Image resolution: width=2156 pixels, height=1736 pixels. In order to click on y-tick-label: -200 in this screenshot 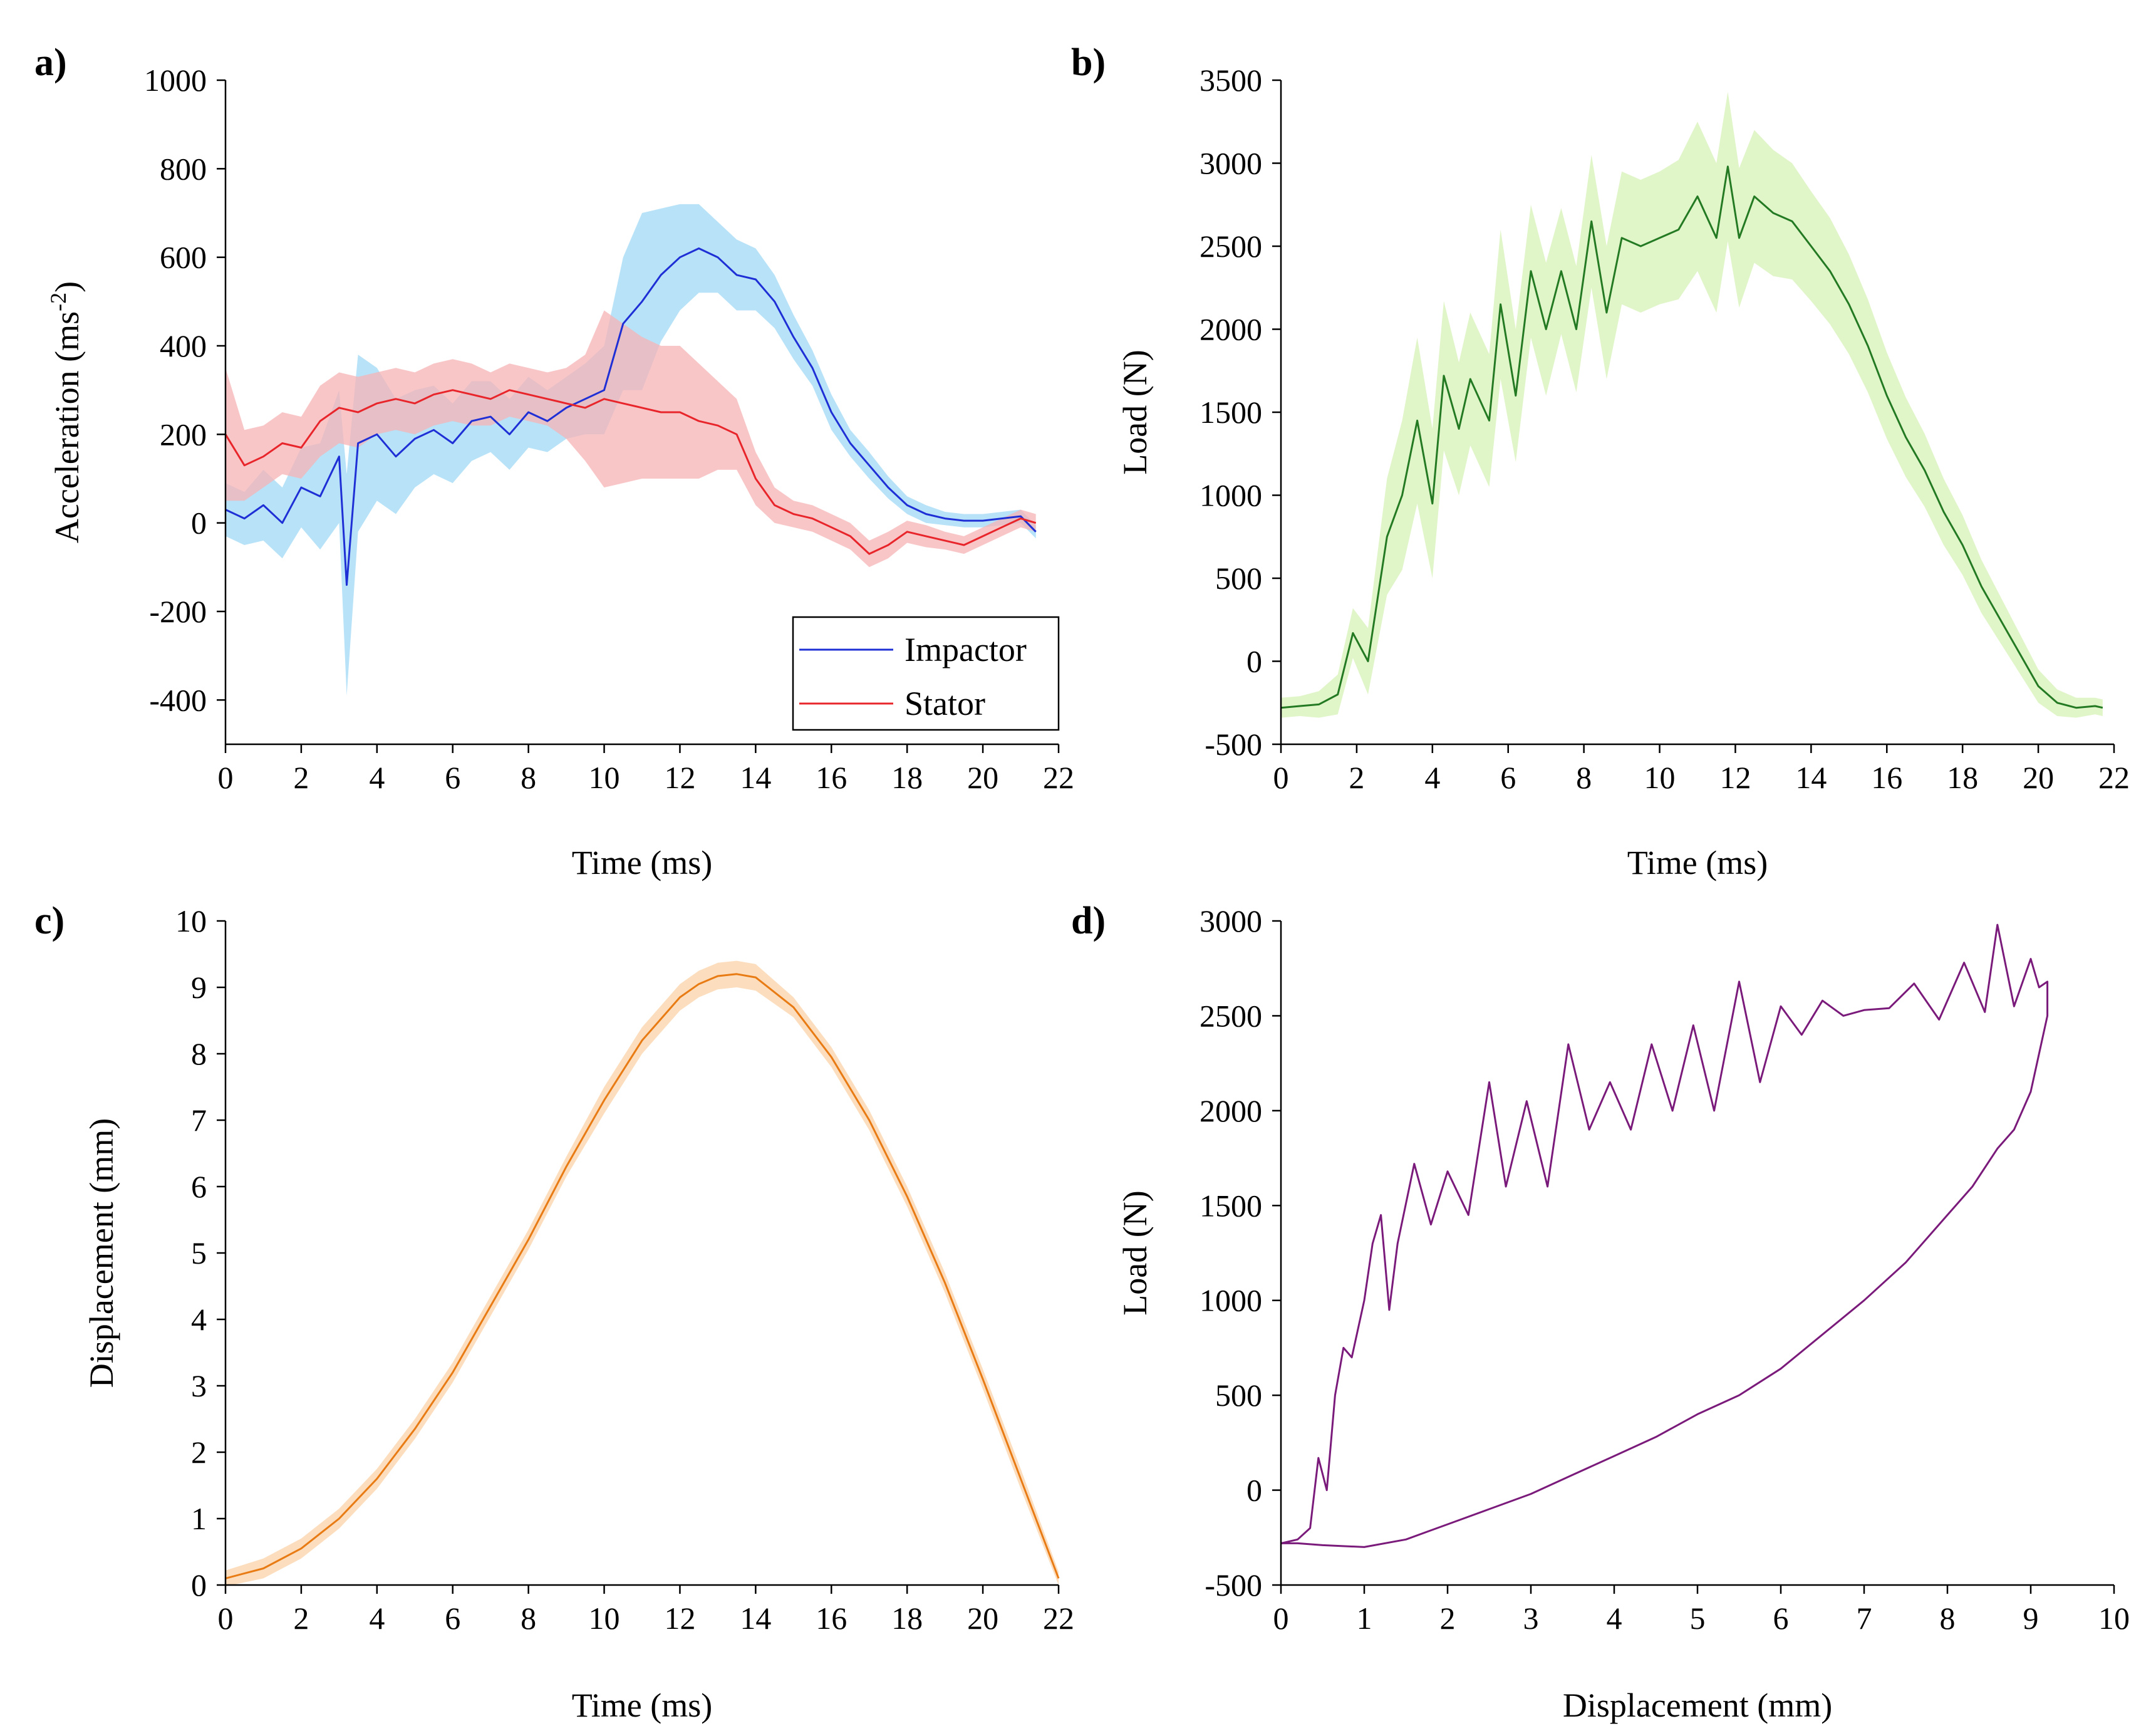, I will do `click(178, 611)`.